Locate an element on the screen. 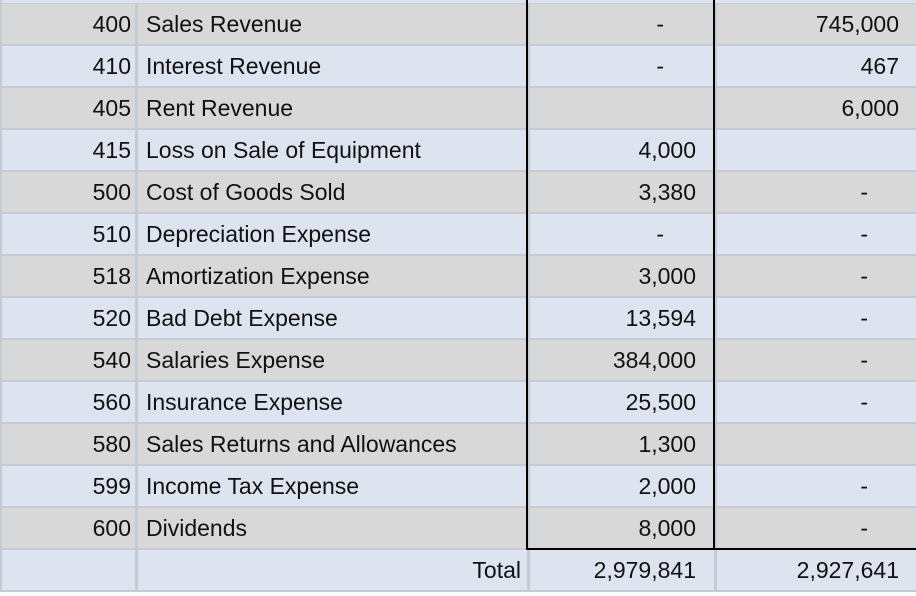 This screenshot has width=916, height=596. account-number-cell: 405 is located at coordinates (68, 108).